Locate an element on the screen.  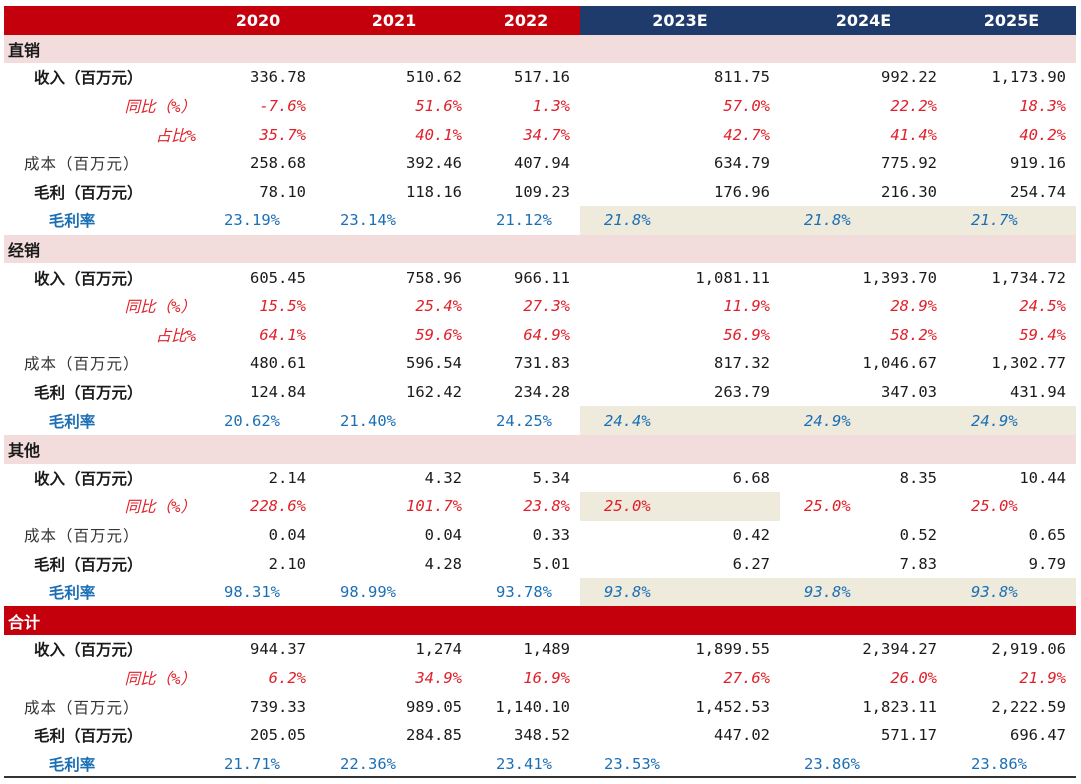
table-cell: 21.40% is located at coordinates (368, 420).